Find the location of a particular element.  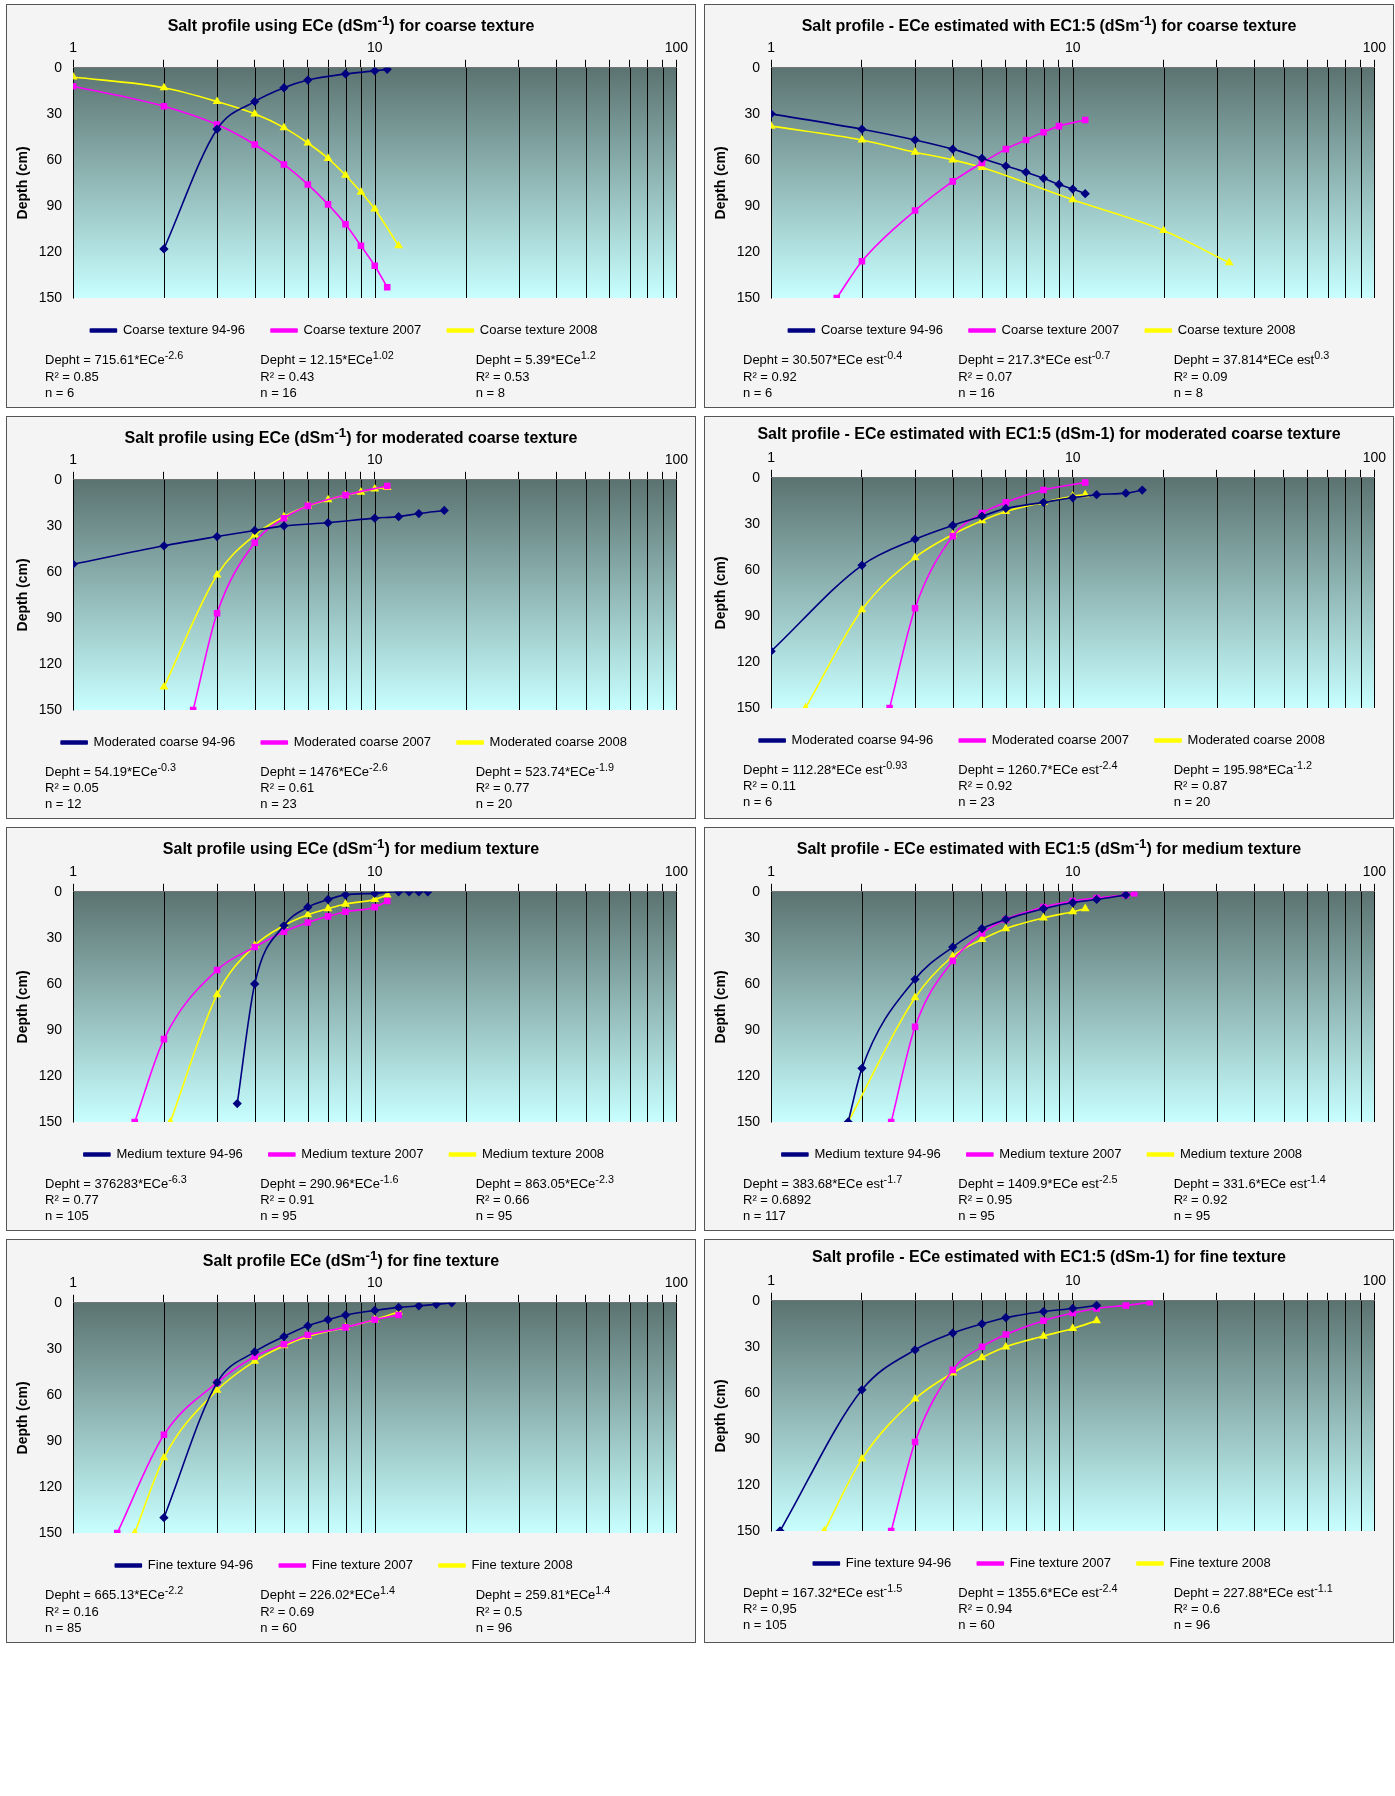

text: R² = 0.16 is located at coordinates (72, 1611).